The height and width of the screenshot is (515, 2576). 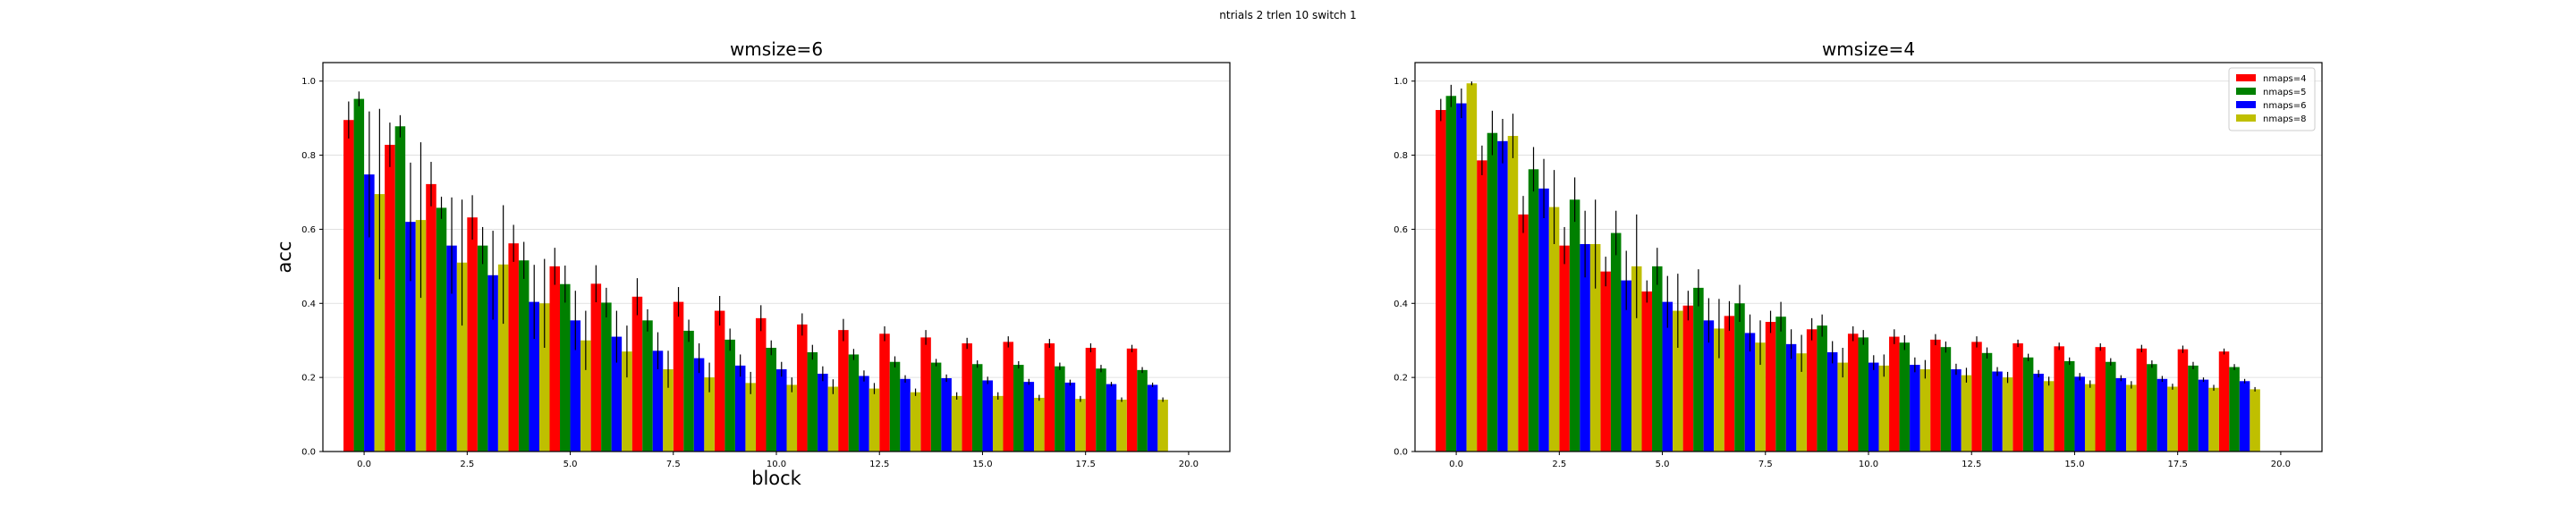 What do you see at coordinates (308, 379) in the screenshot?
I see `y-tick-label: 0.2` at bounding box center [308, 379].